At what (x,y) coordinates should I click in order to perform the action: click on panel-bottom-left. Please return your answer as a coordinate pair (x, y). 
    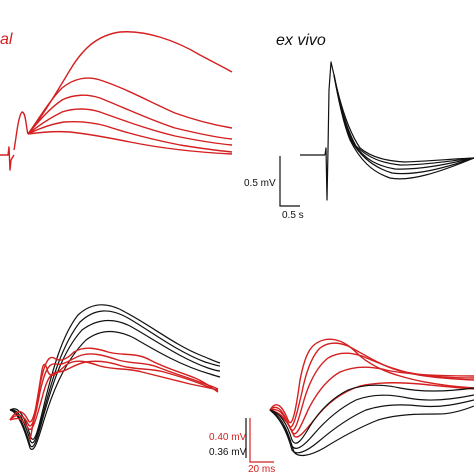
    Looking at the image, I should click on (115, 377).